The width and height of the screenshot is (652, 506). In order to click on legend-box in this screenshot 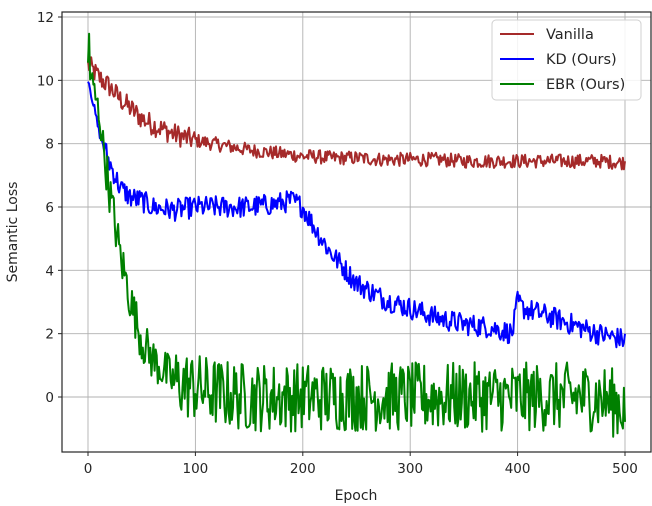, I will do `click(566, 60)`.